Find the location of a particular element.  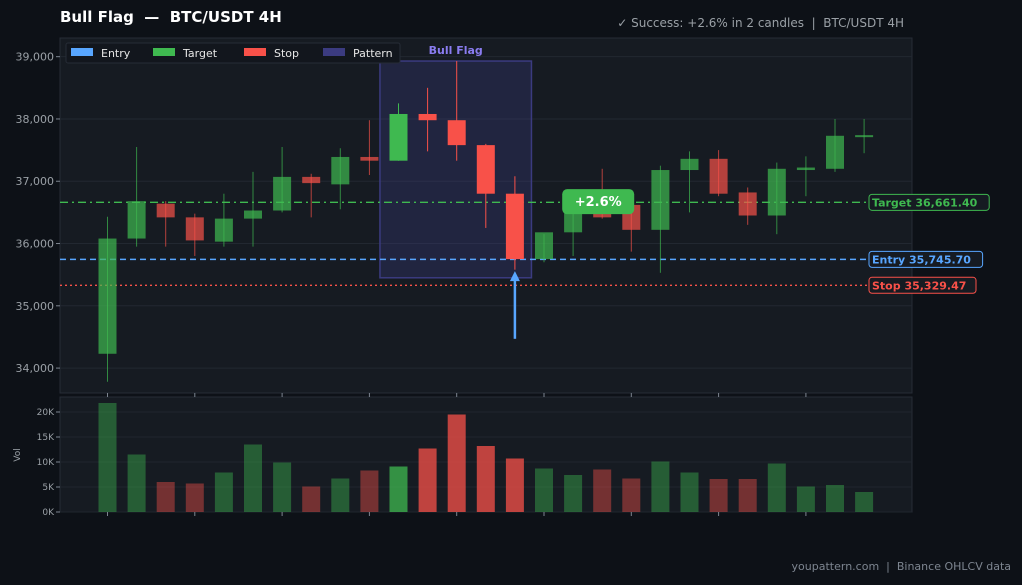

svg-text: Stop 35,329.47 is located at coordinates (919, 285).